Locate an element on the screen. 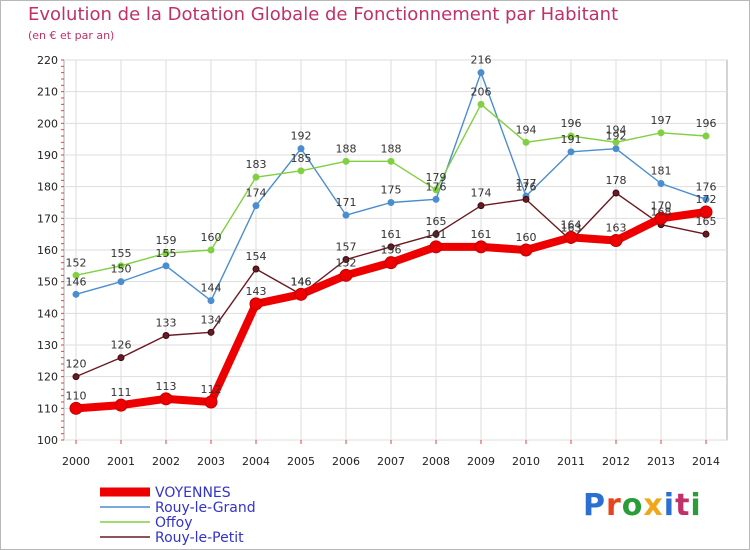 The height and width of the screenshot is (550, 750). data-label: 216 is located at coordinates (481, 60).